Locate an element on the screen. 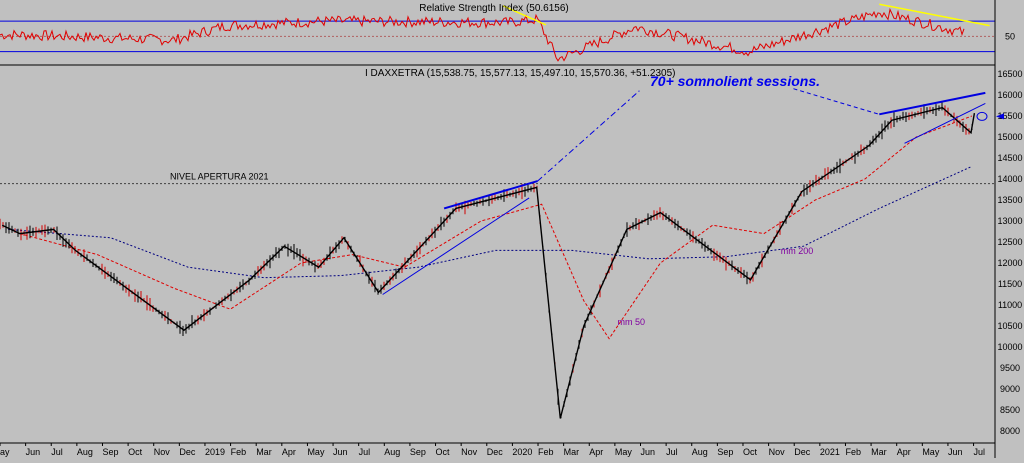  price-y-tick-label: 9000 is located at coordinates (1010, 389).